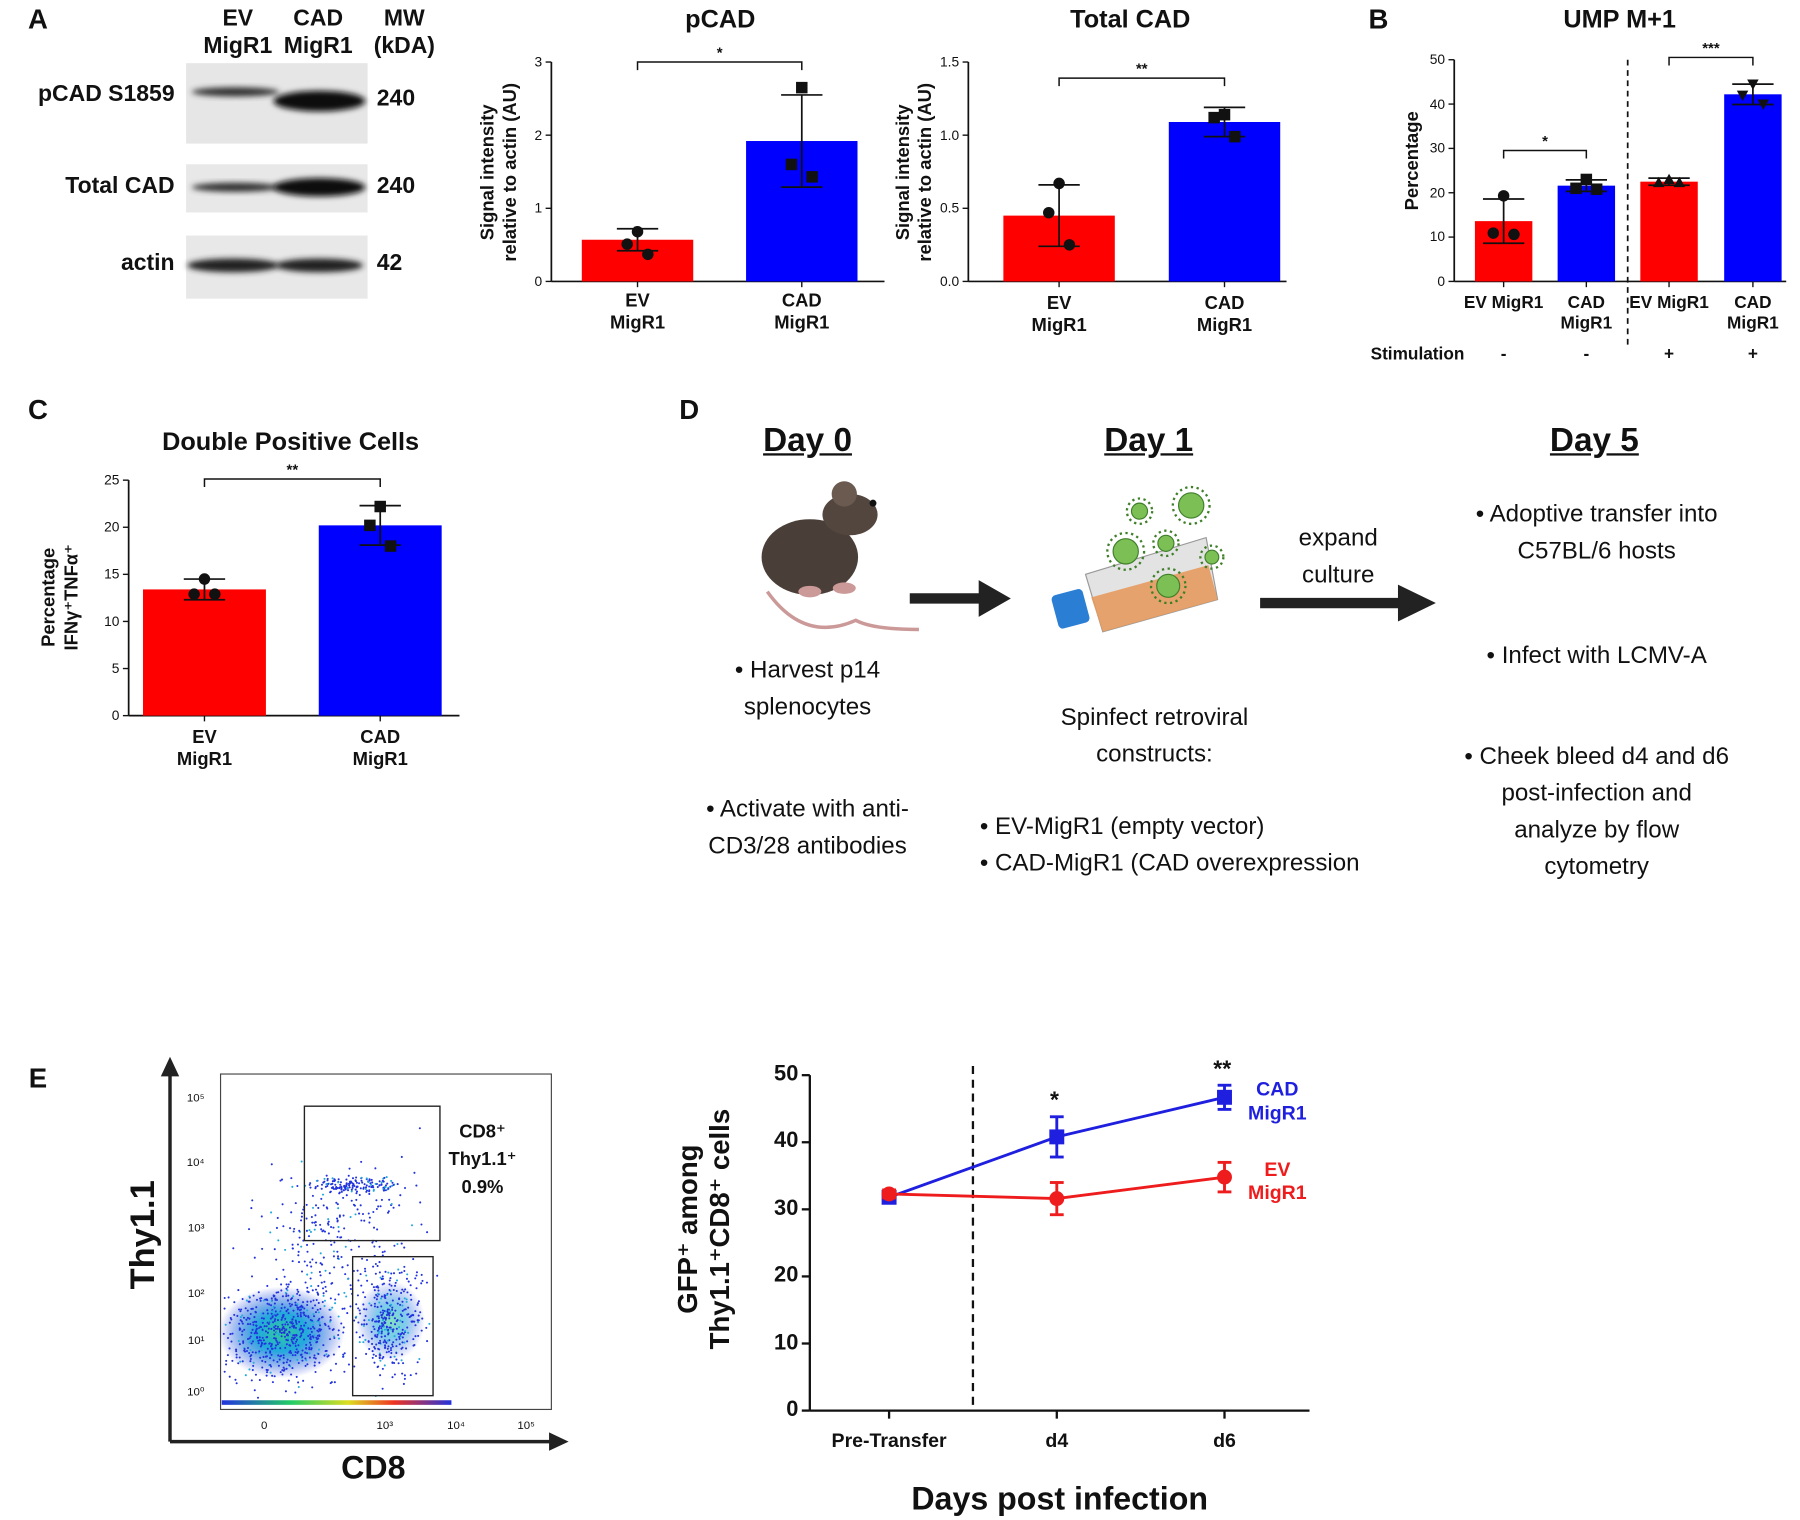  I want to click on blot-row-label: pCAD S1859, so click(106, 94).